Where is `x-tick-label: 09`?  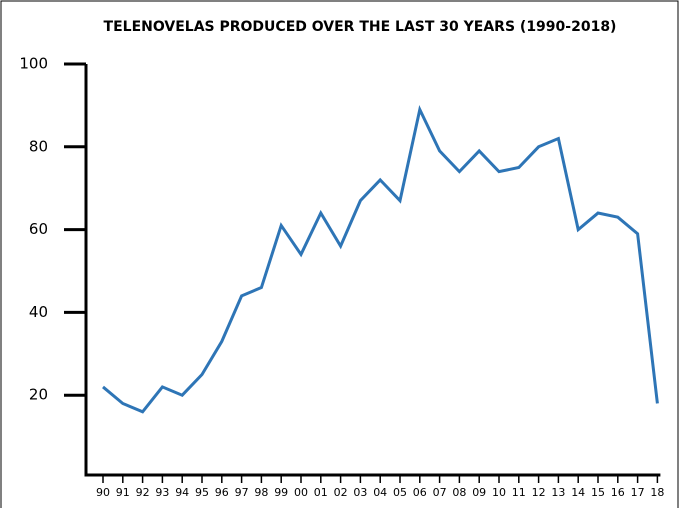
x-tick-label: 09 is located at coordinates (479, 492).